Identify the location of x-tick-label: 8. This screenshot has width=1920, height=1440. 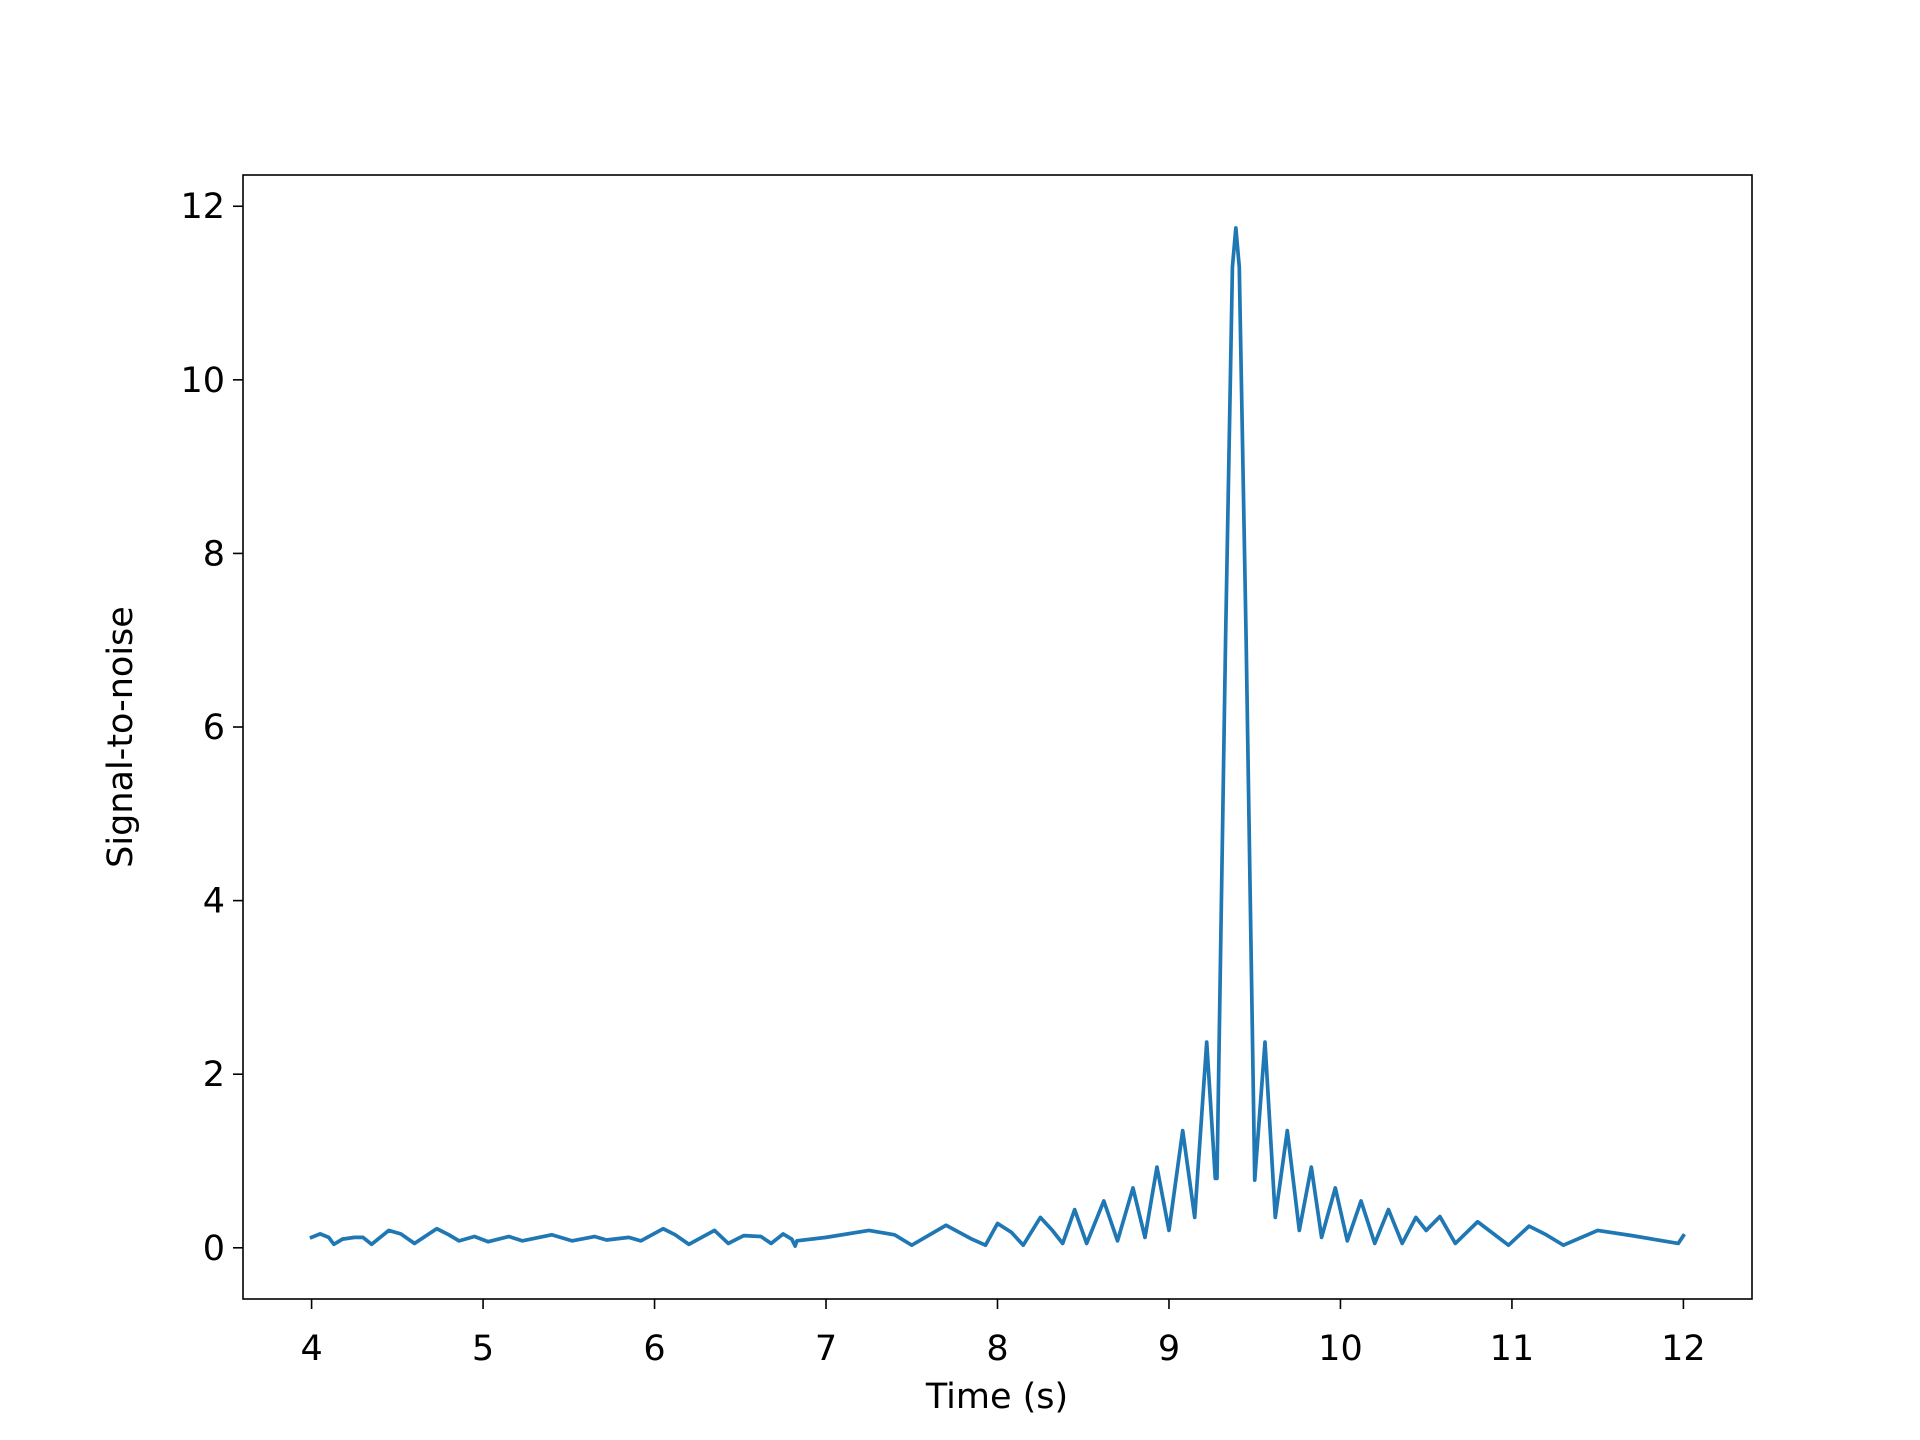
(997, 1349).